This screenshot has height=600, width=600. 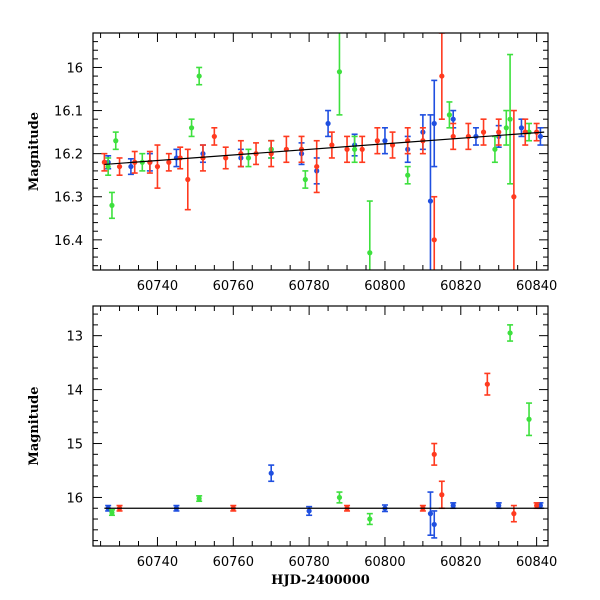 I want to click on y-tick-label: 16.2, so click(x=68, y=155).